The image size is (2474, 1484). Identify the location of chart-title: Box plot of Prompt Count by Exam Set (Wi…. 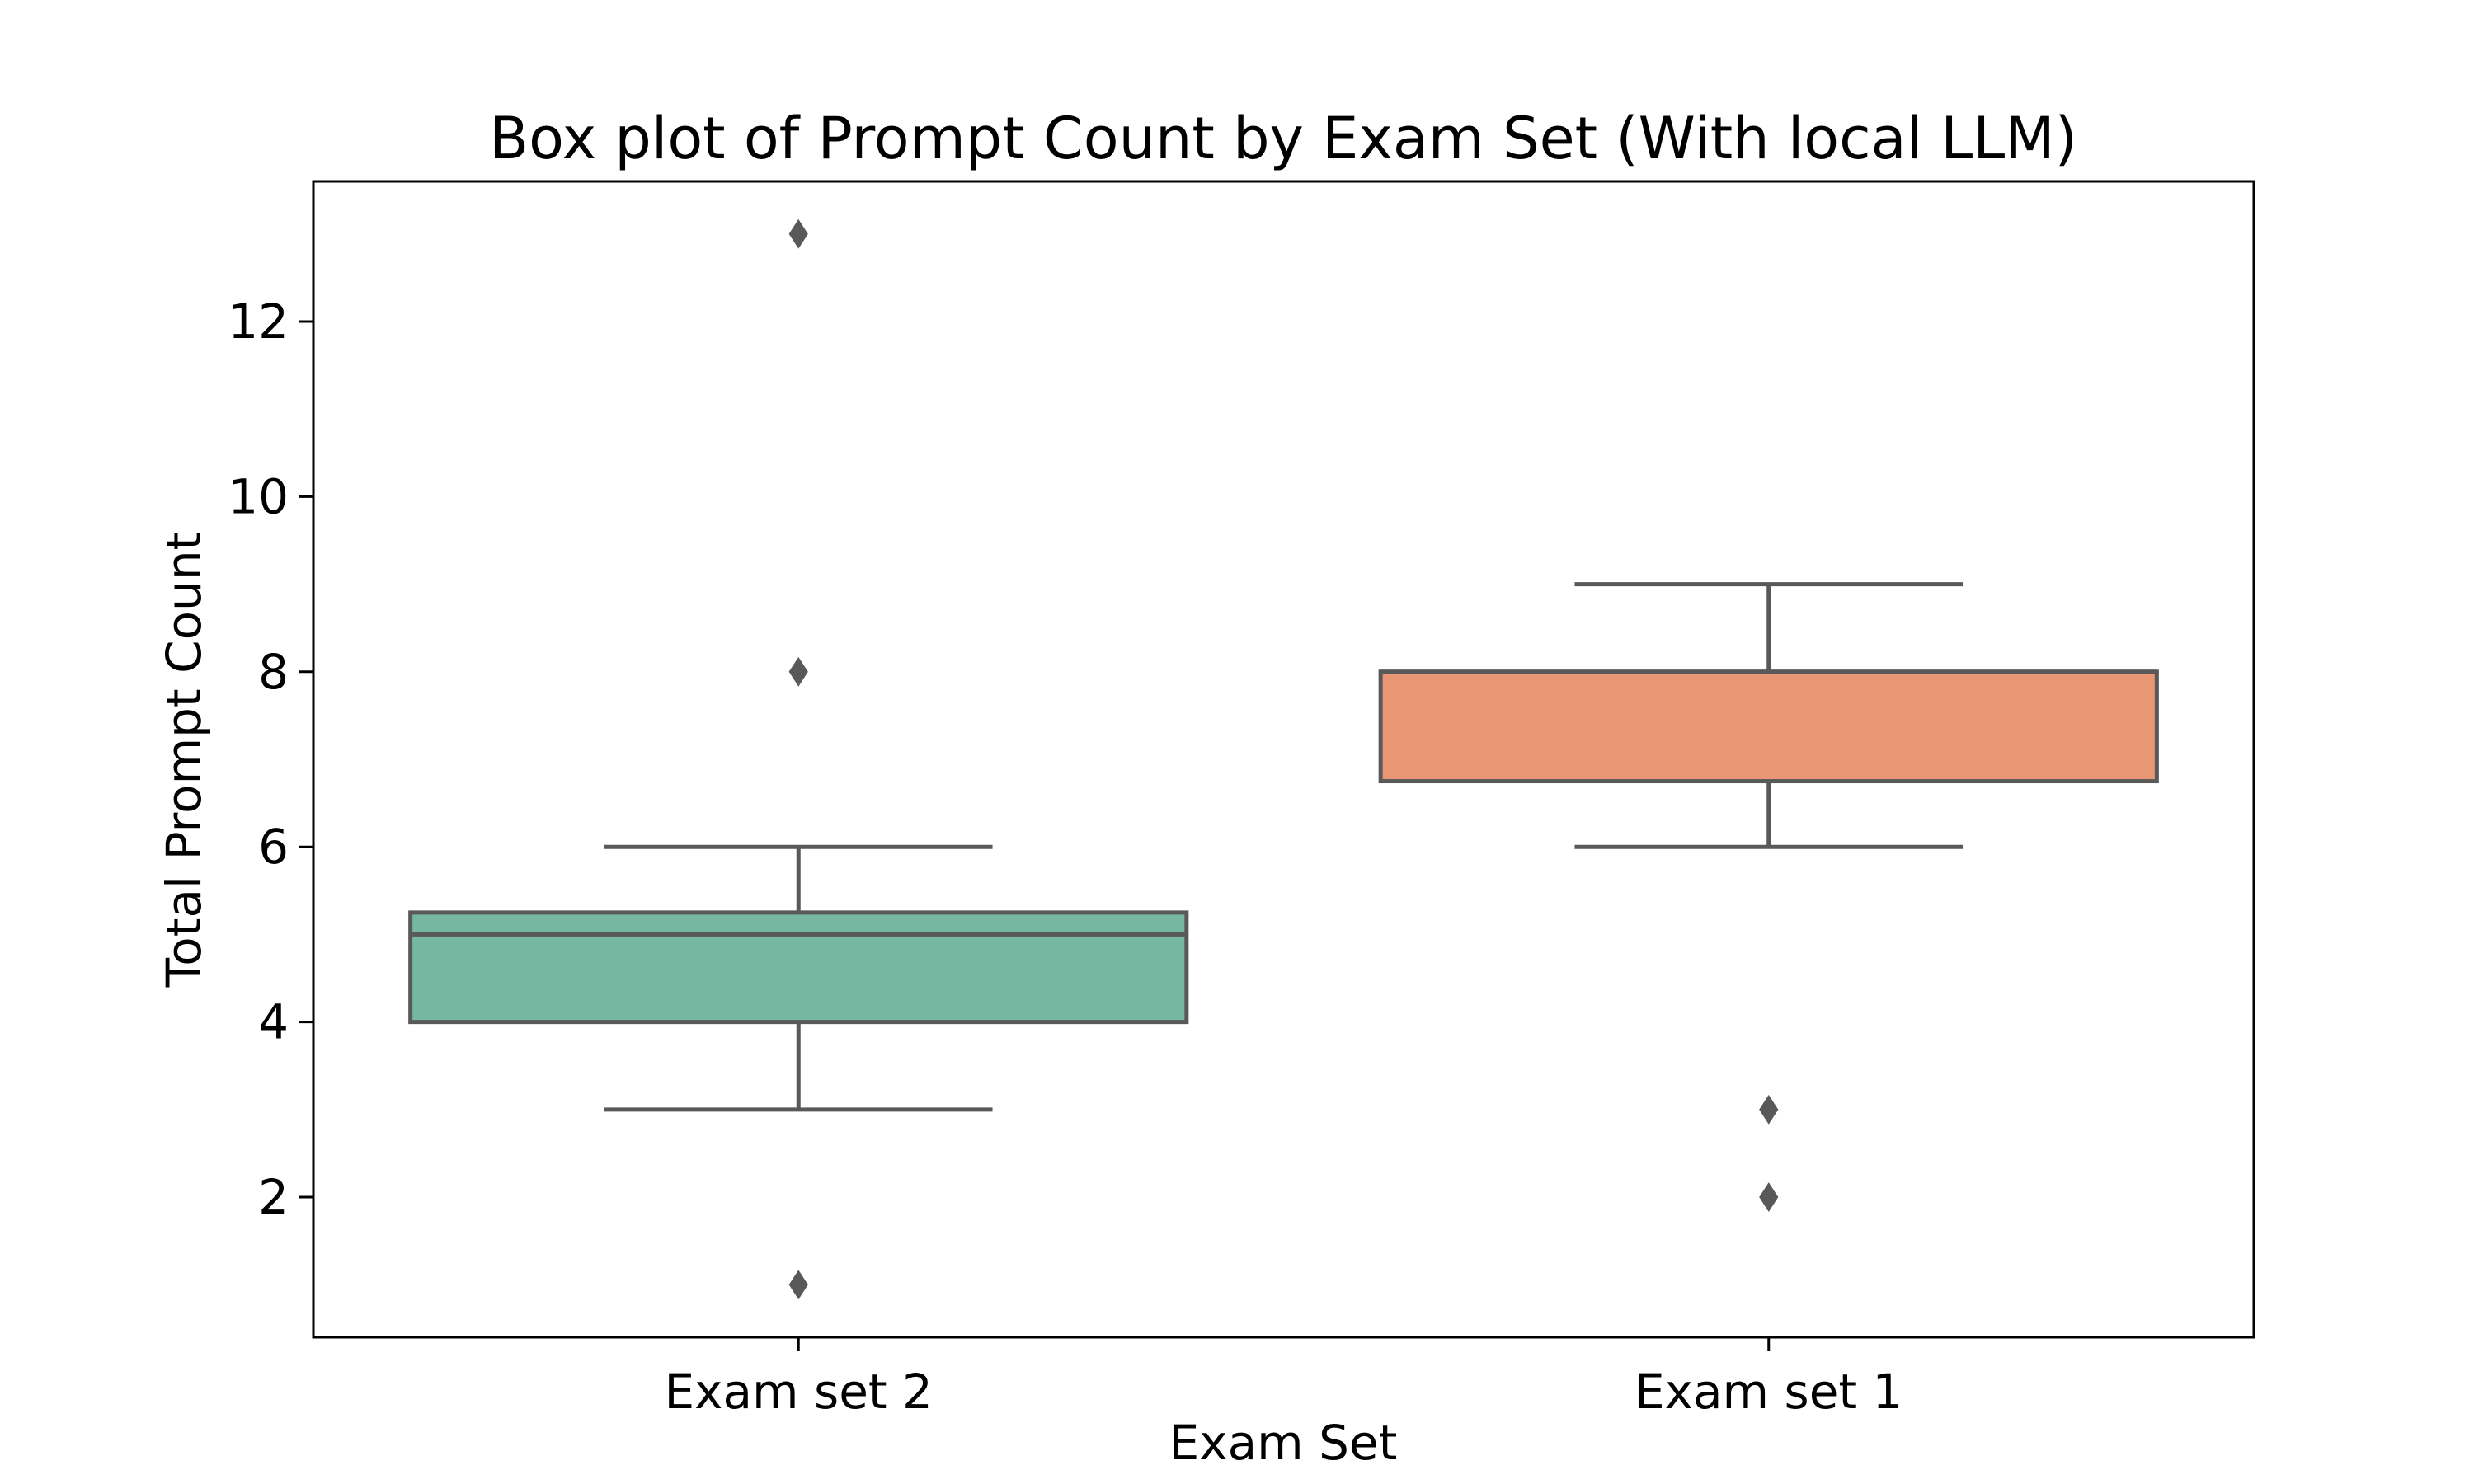
(1283, 138).